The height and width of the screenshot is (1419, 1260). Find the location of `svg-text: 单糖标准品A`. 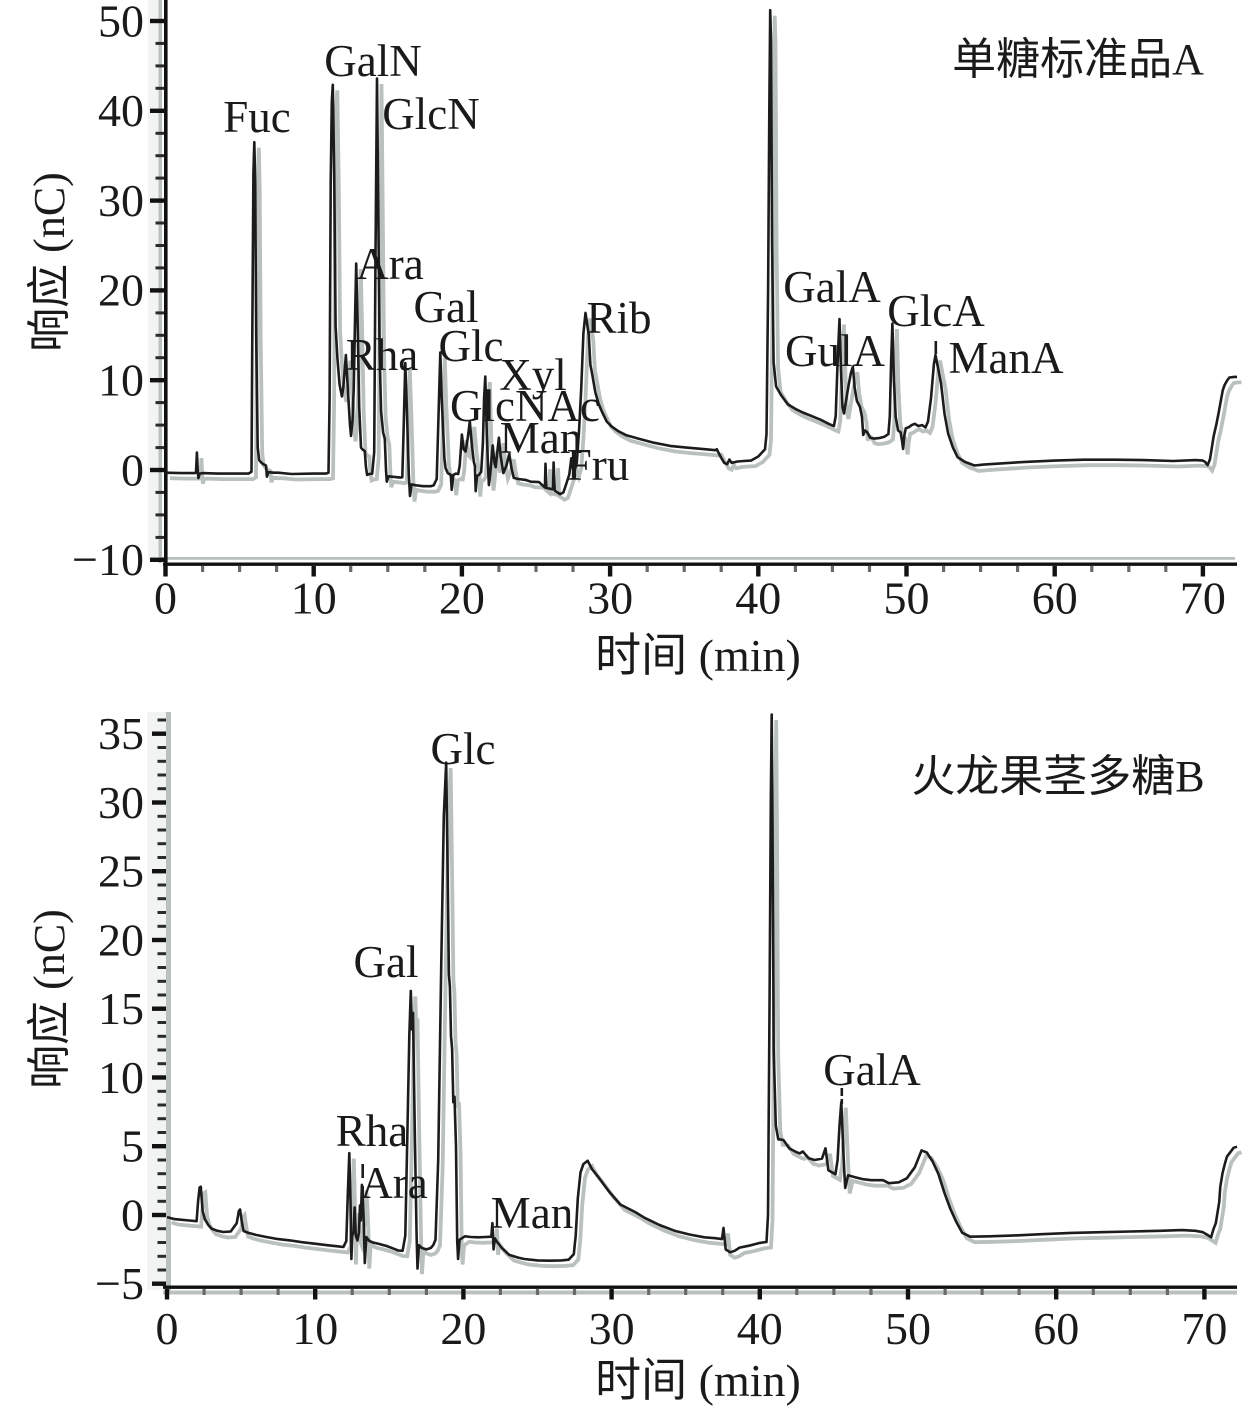

svg-text: 单糖标准品A is located at coordinates (1078, 59).